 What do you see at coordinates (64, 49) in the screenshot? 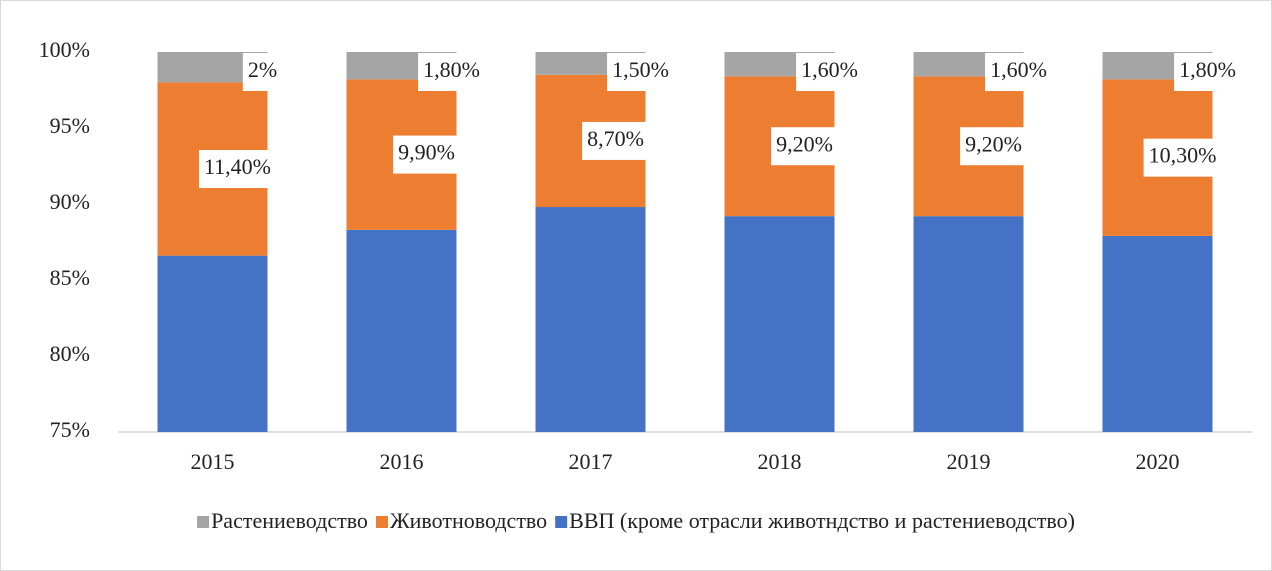
I see `y-tick-label: 100%` at bounding box center [64, 49].